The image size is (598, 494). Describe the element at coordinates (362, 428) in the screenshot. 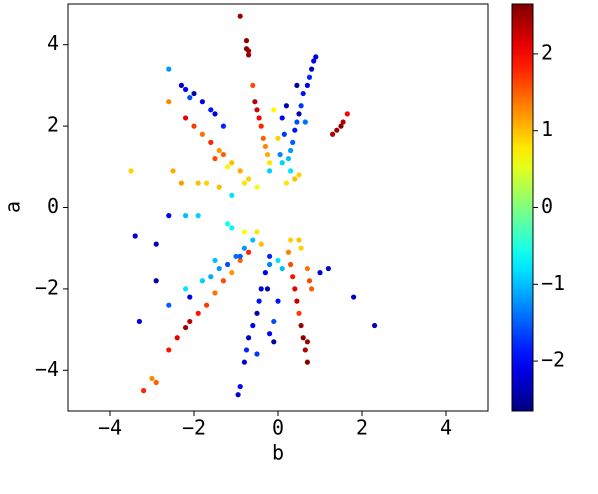

I see `x-tick-label: 2` at that location.